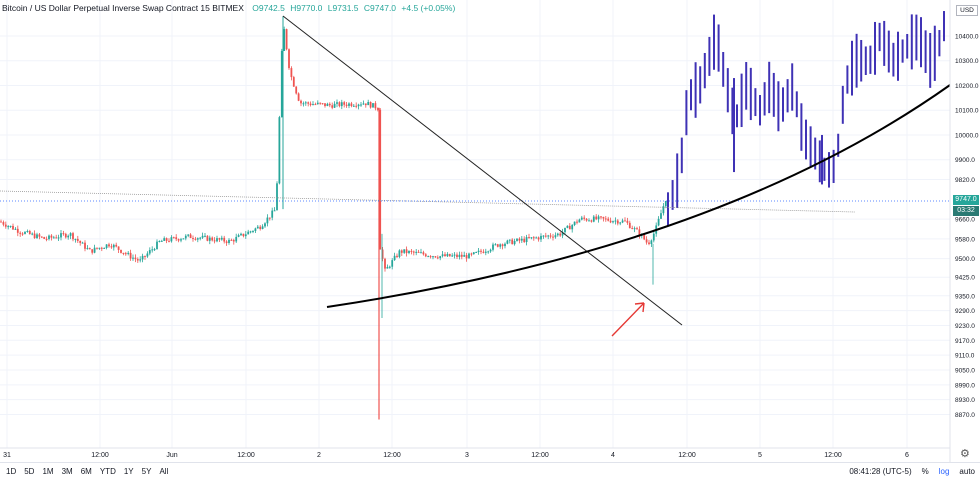 The height and width of the screenshot is (479, 980). Describe the element at coordinates (880, 471) in the screenshot. I see `clock: 08:41:28 (UTC-5)` at that location.